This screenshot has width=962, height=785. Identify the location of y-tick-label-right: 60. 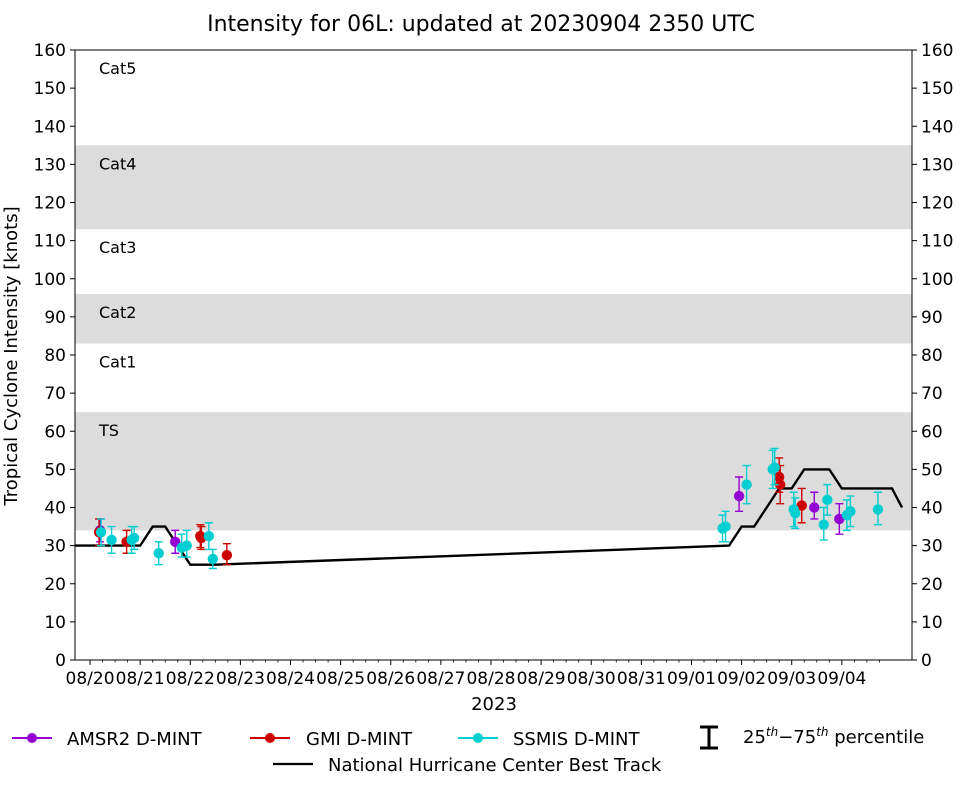
(932, 432).